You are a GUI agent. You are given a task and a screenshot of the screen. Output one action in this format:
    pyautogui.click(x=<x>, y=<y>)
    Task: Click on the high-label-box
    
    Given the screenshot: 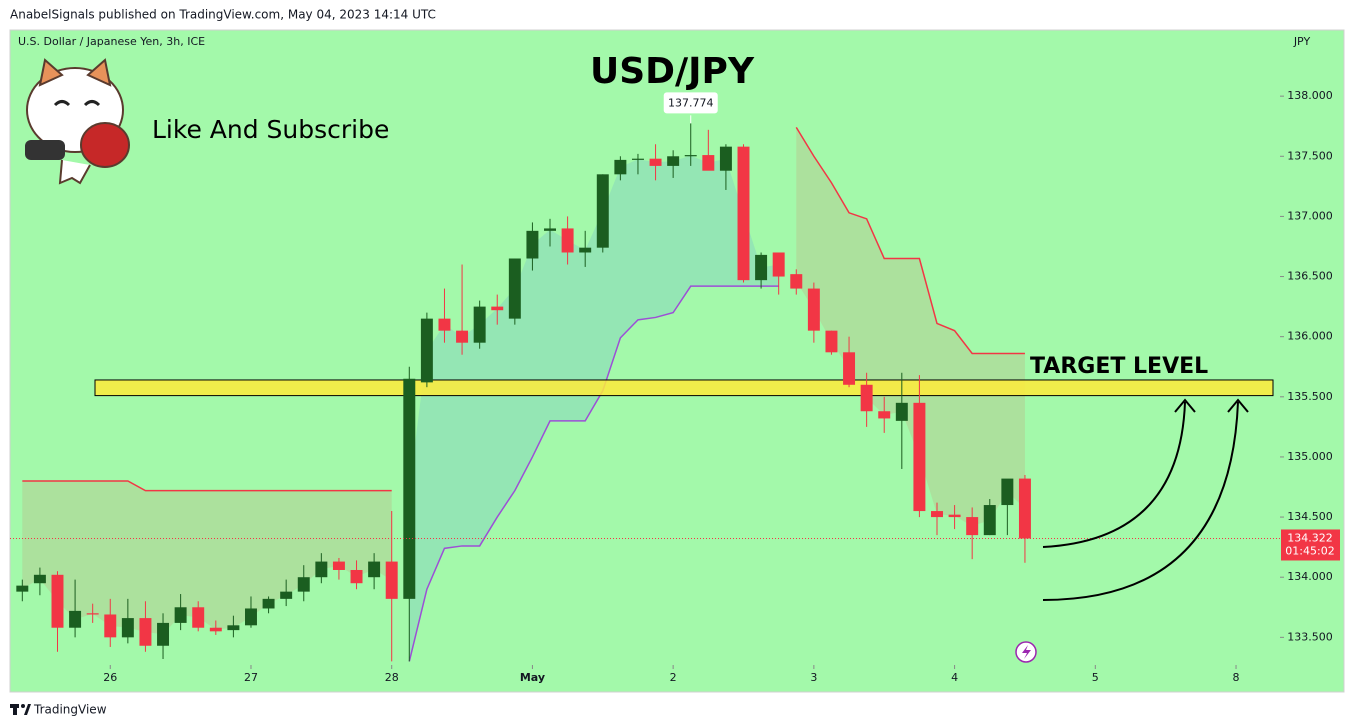 What is the action you would take?
    pyautogui.click(x=690, y=103)
    